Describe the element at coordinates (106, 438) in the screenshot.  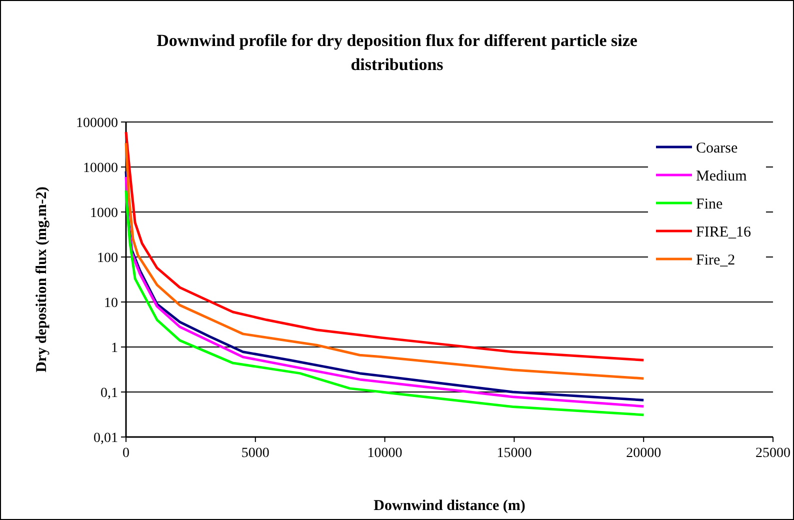
I see `y-tick-label: 0,01` at that location.